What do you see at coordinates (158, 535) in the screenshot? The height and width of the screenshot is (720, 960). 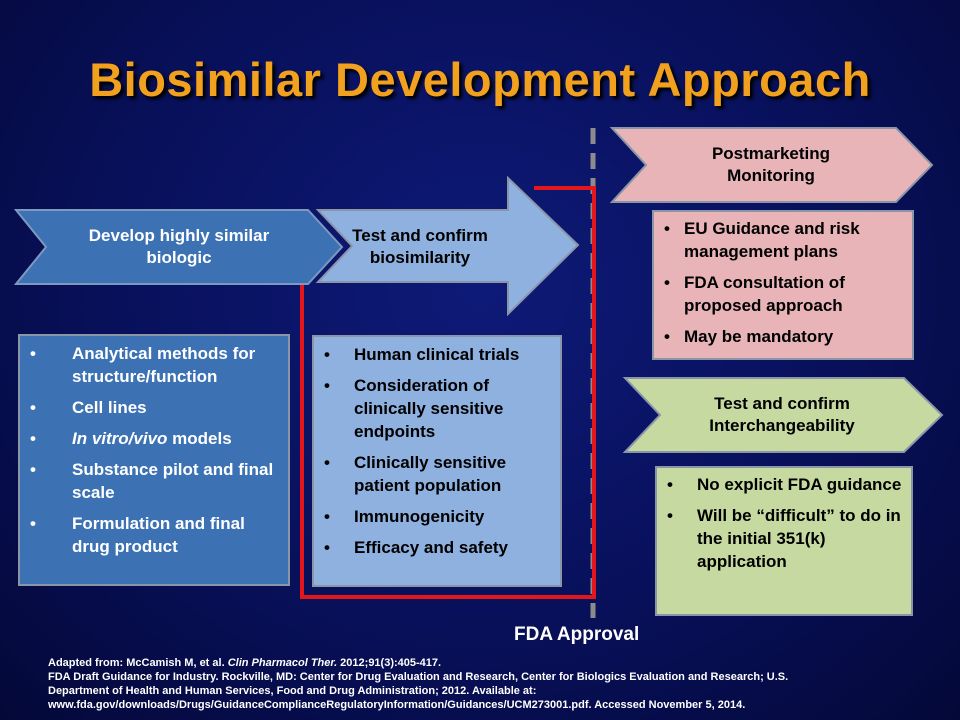 I see `item-text: Formulation and final drug product` at bounding box center [158, 535].